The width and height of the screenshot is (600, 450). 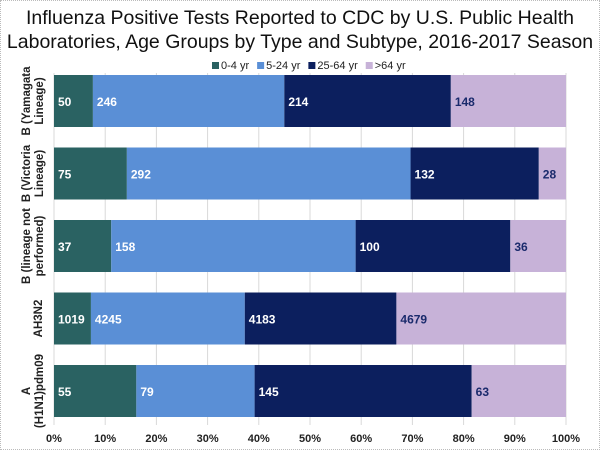 I want to click on data-label: 75, so click(x=65, y=175).